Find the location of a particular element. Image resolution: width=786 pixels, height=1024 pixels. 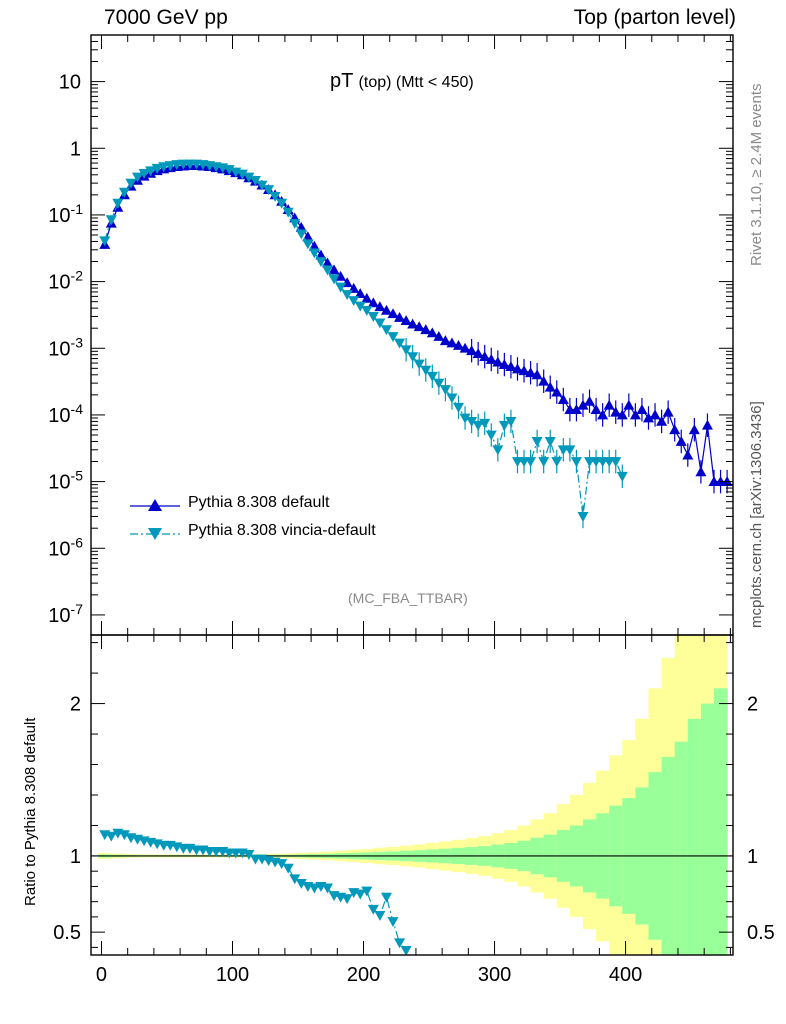

legend-marker-default is located at coordinates (155, 505).